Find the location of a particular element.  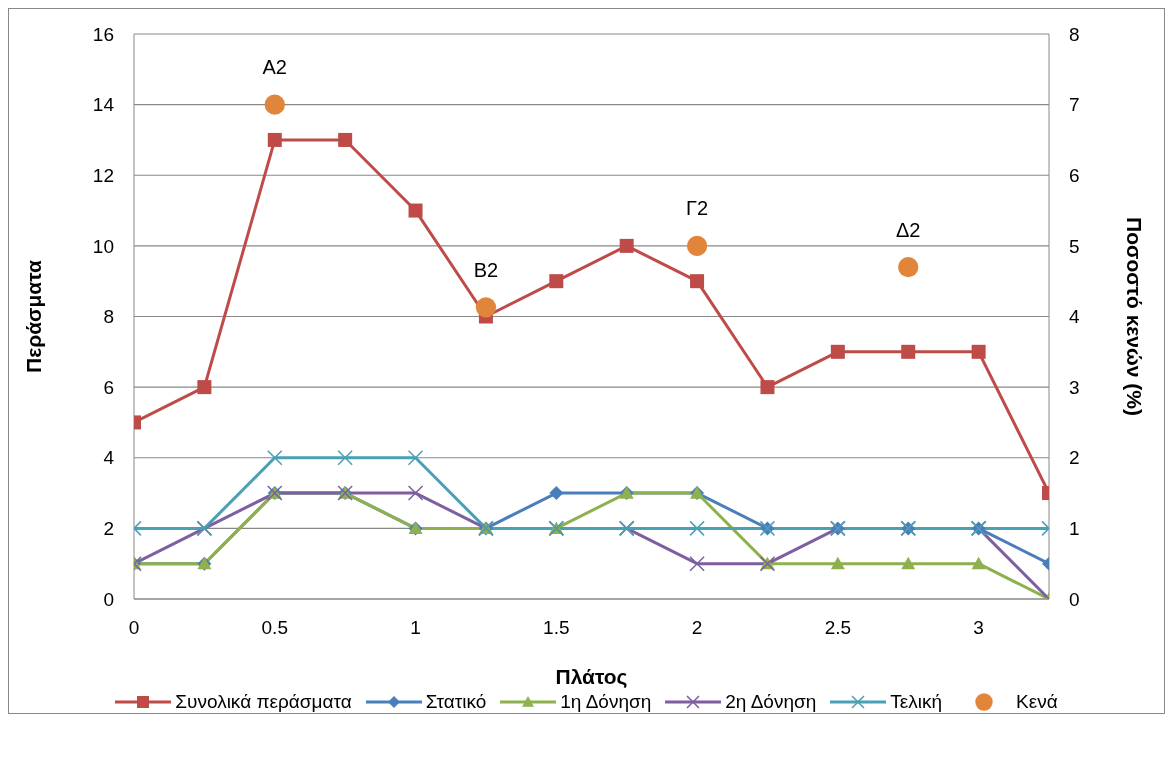

y2-axis-title: Ποσοστό κενών (%) is located at coordinates (1134, 316).